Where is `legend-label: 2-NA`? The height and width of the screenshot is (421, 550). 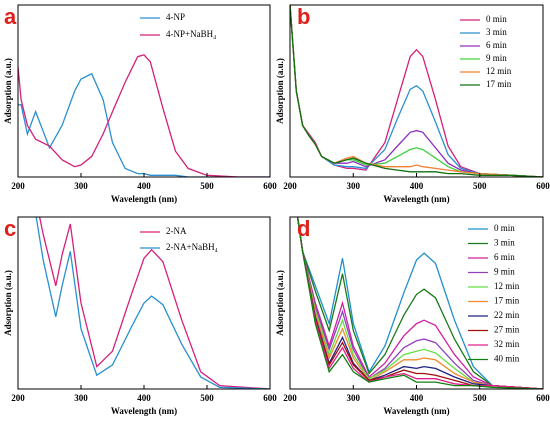 legend-label: 2-NA is located at coordinates (176, 231).